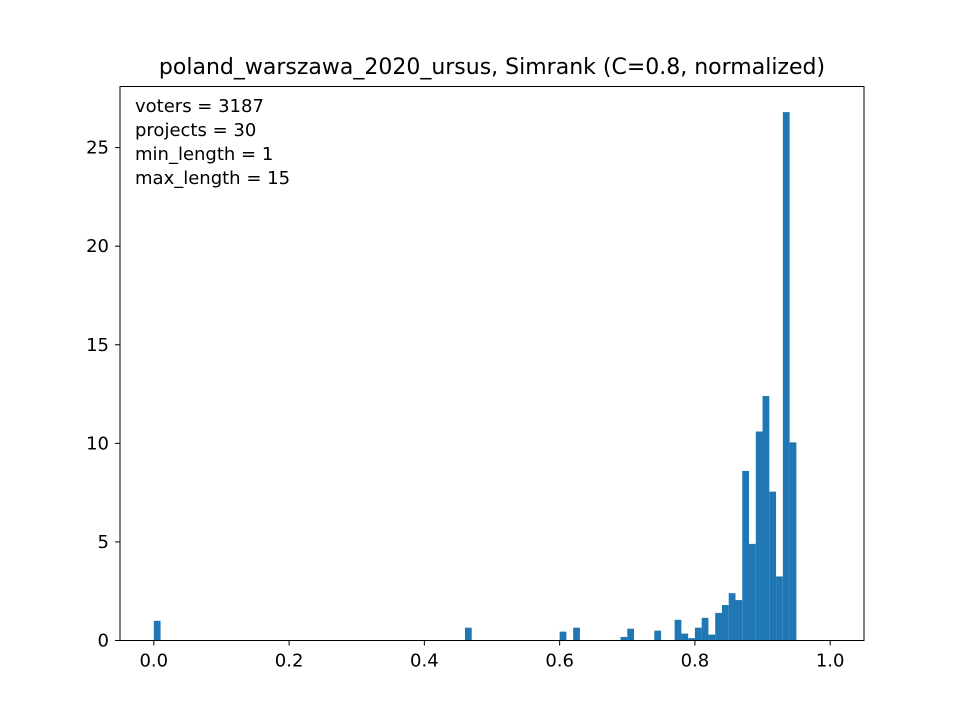  What do you see at coordinates (695, 661) in the screenshot?
I see `x-tick-label: 0.8` at bounding box center [695, 661].